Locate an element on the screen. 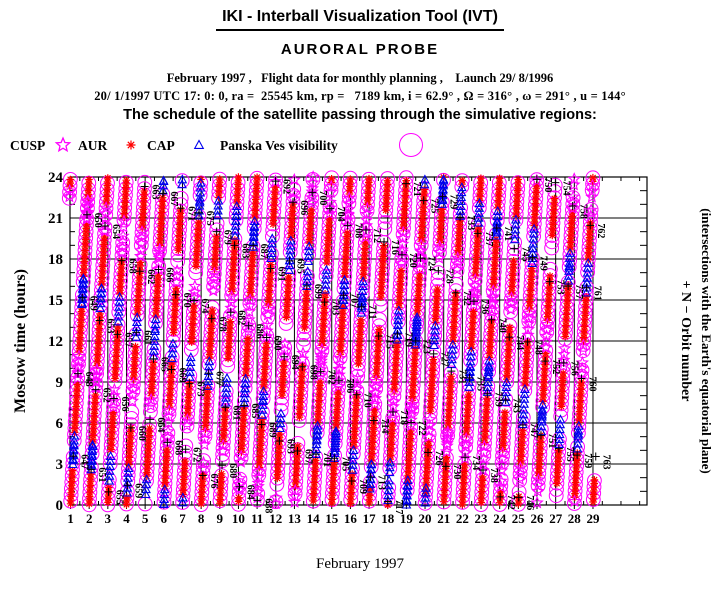 Image resolution: width=720 pixels, height=600 pixels. orbit-number-label: 721 is located at coordinates (416, 189).